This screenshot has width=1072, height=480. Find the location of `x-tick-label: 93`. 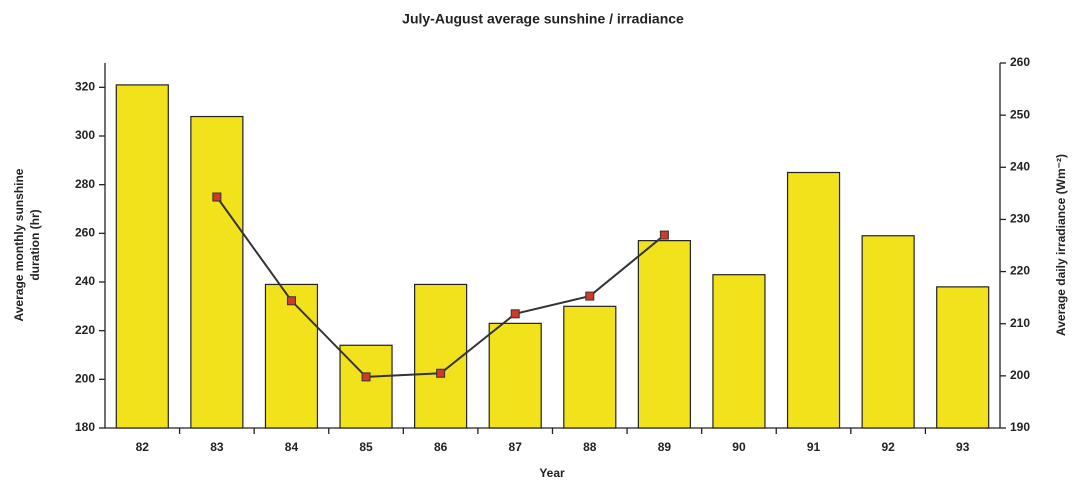

x-tick-label: 93 is located at coordinates (963, 447).